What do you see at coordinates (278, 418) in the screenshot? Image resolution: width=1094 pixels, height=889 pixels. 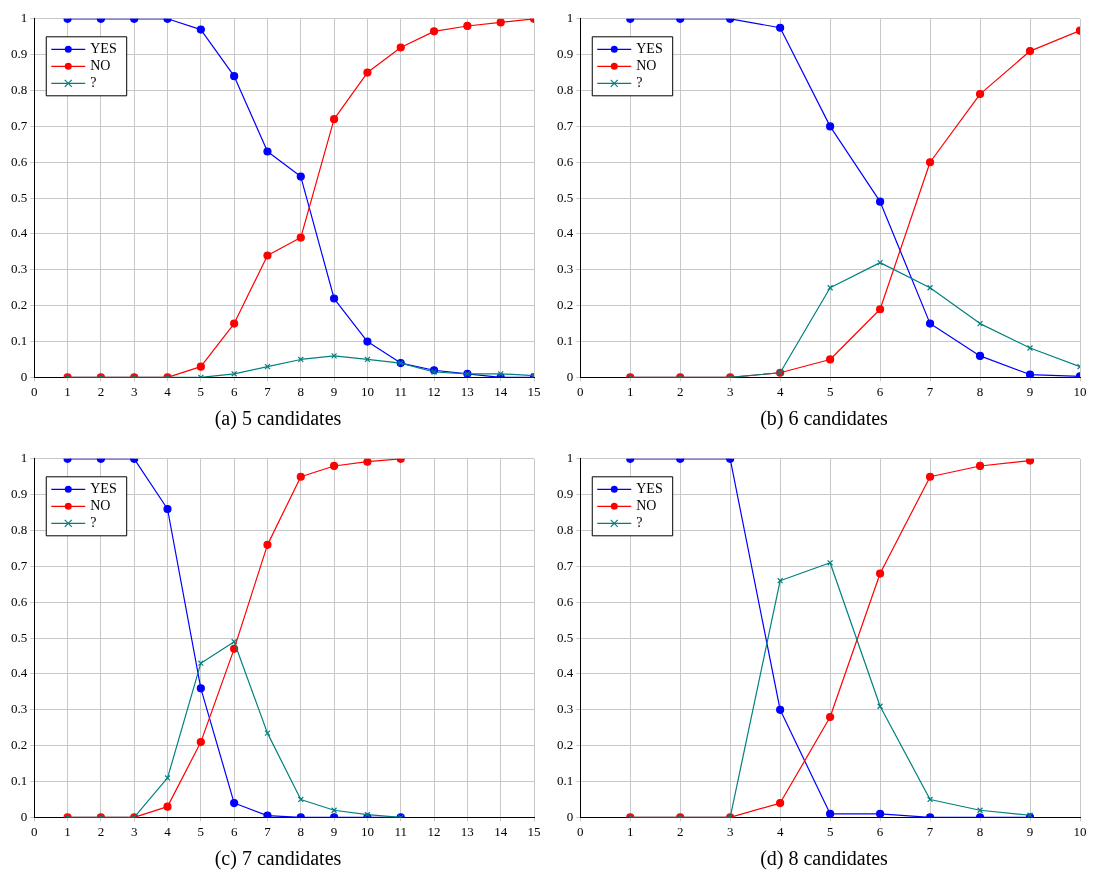 I see `text: (a) 5 candidates` at bounding box center [278, 418].